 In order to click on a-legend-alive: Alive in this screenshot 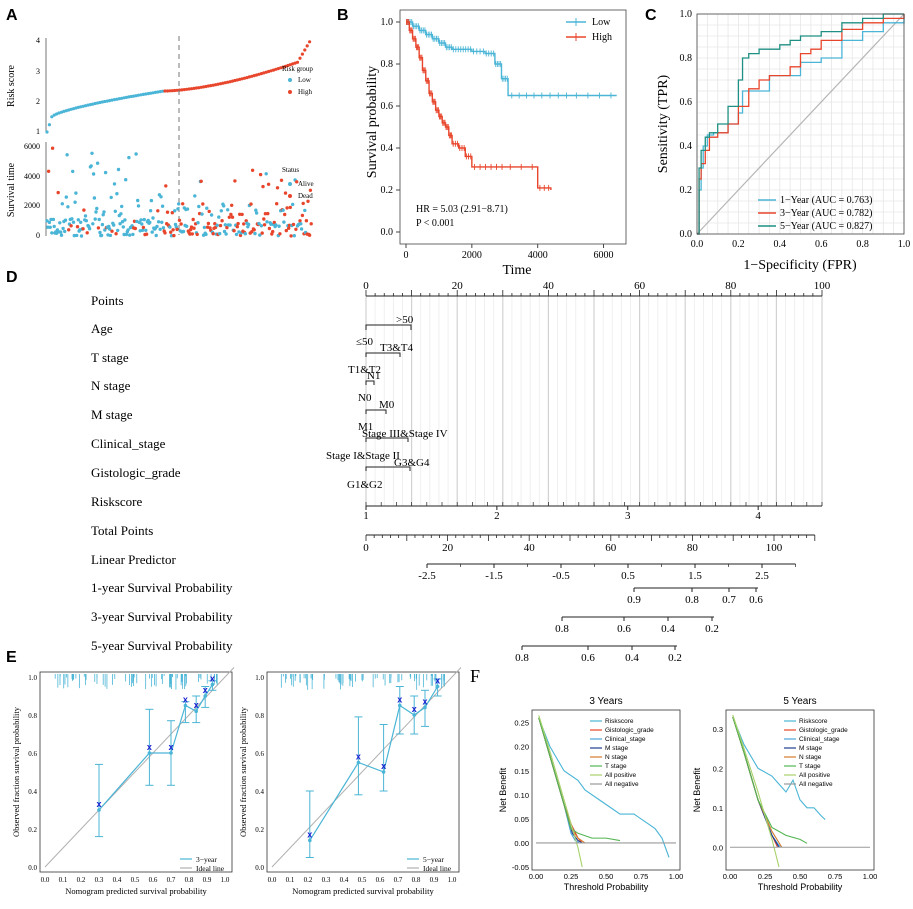, I will do `click(306, 184)`.